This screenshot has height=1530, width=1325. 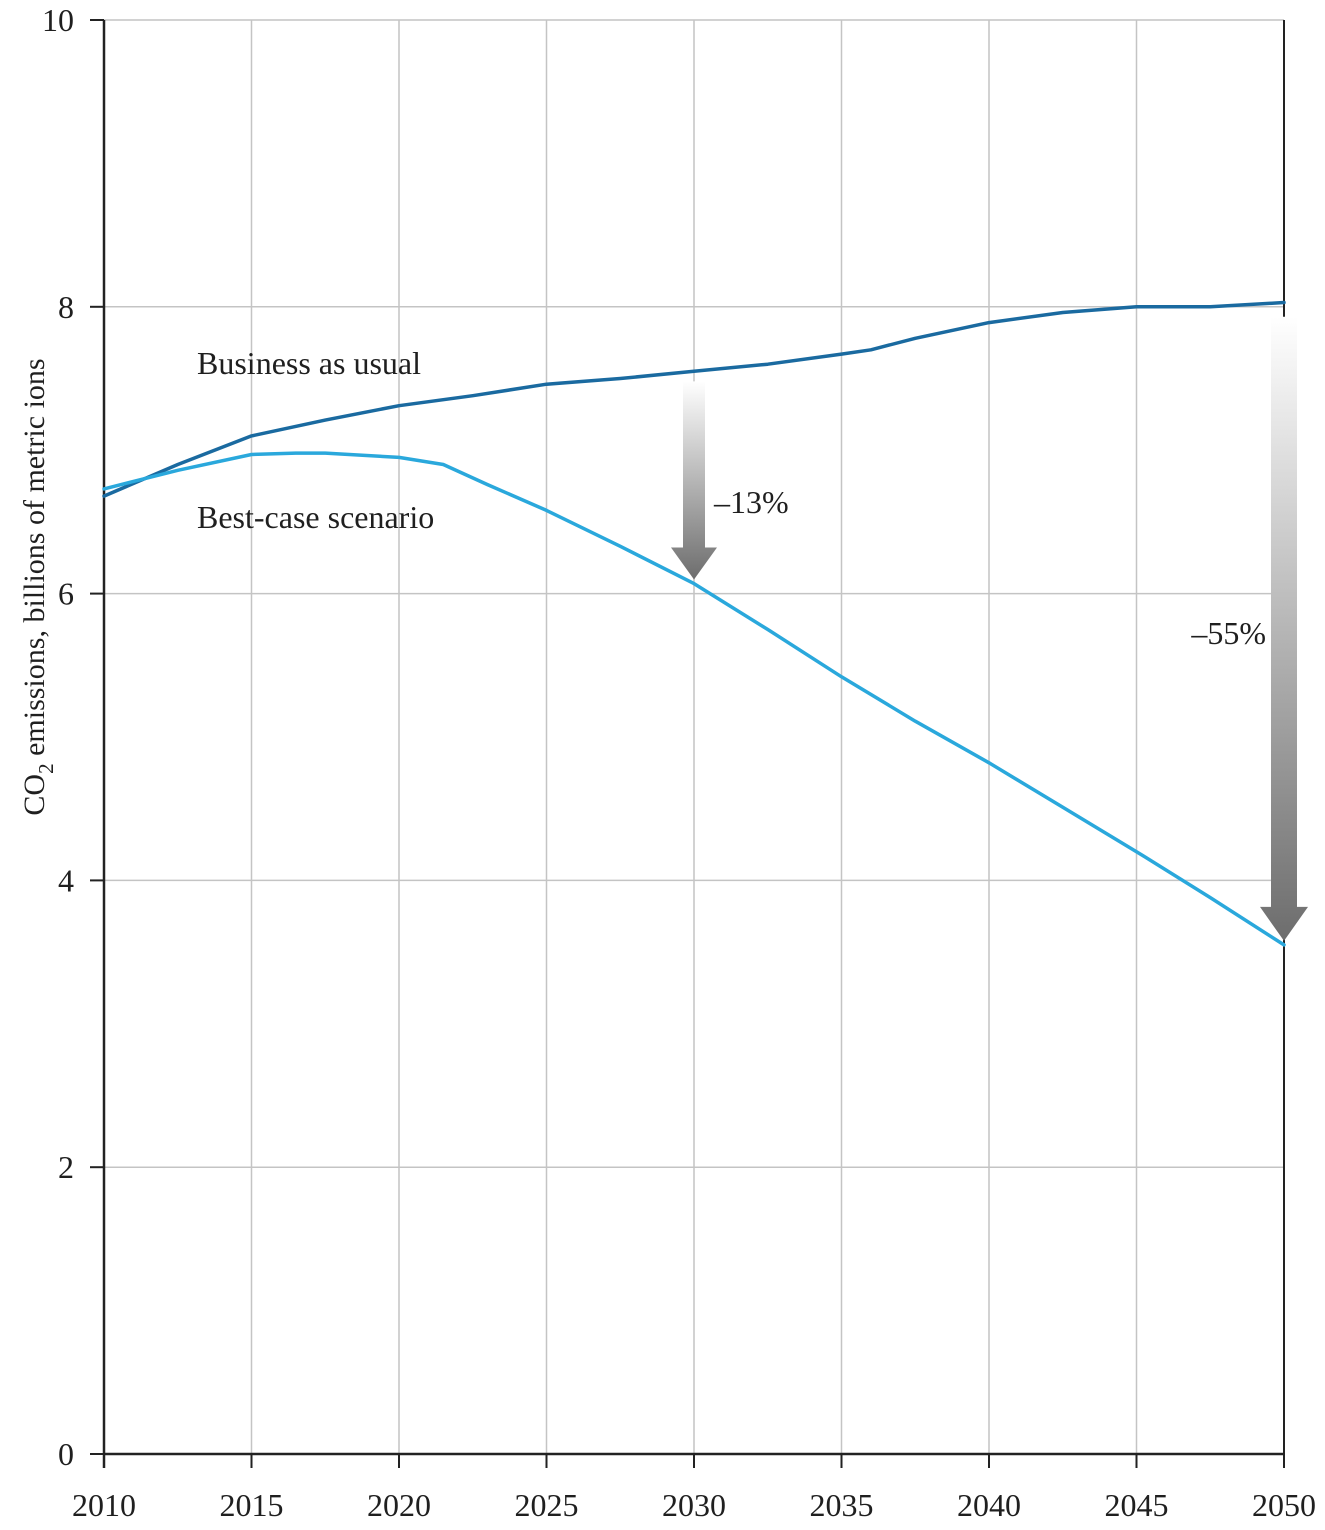 What do you see at coordinates (66, 307) in the screenshot?
I see `y-tick-label: 8` at bounding box center [66, 307].